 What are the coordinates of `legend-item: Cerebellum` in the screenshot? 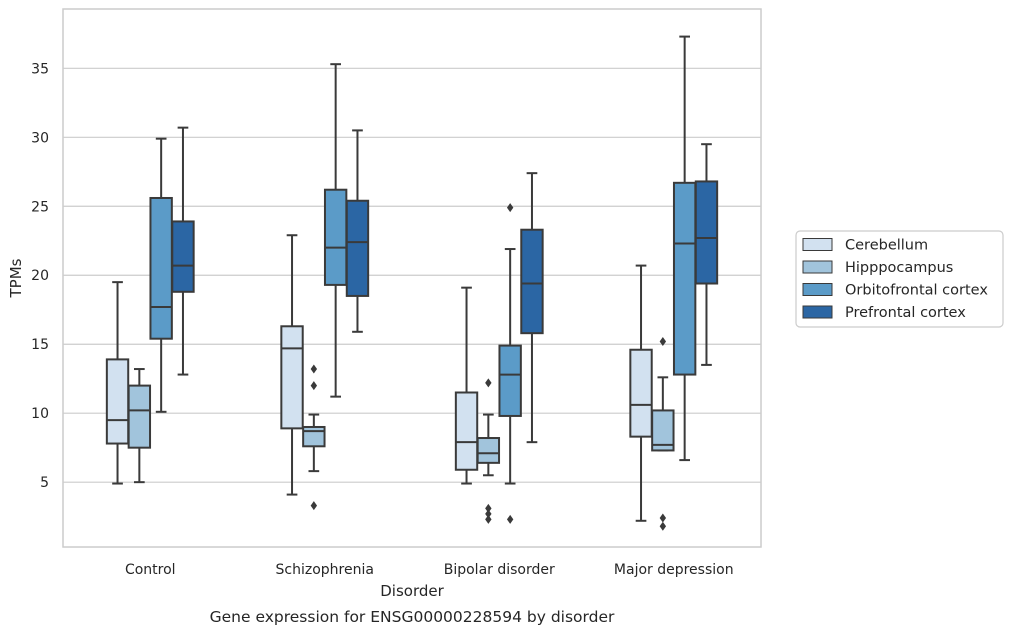 It's located at (865, 246).